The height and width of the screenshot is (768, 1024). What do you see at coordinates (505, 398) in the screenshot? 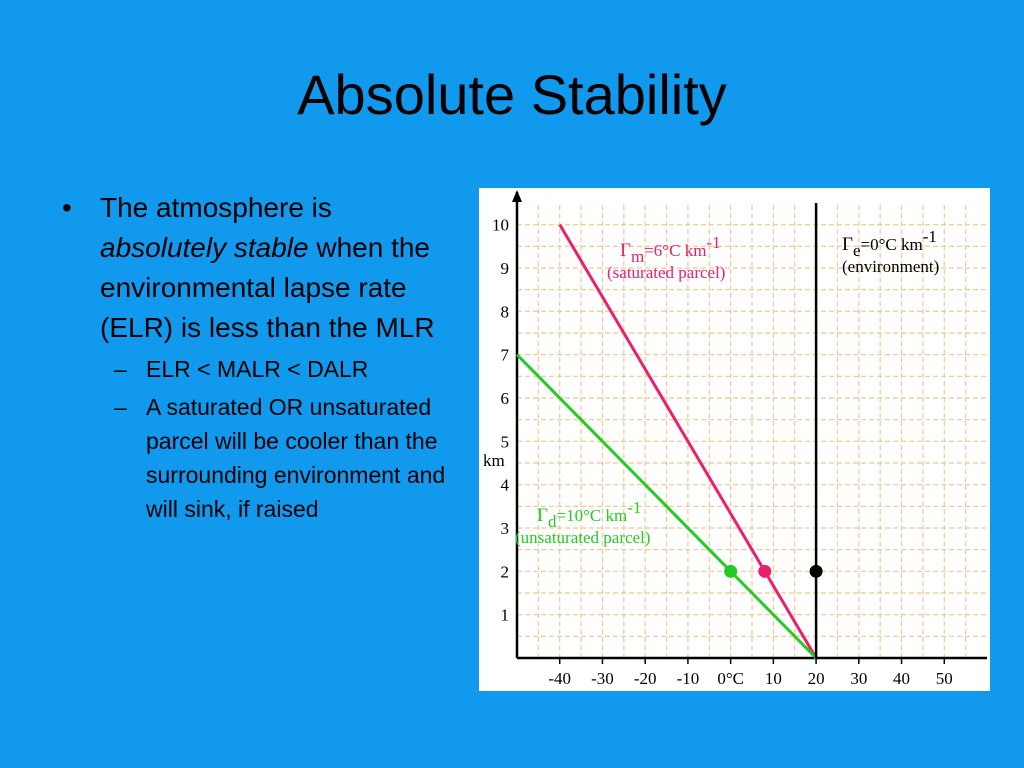
I see `y-tick-label: 6` at bounding box center [505, 398].